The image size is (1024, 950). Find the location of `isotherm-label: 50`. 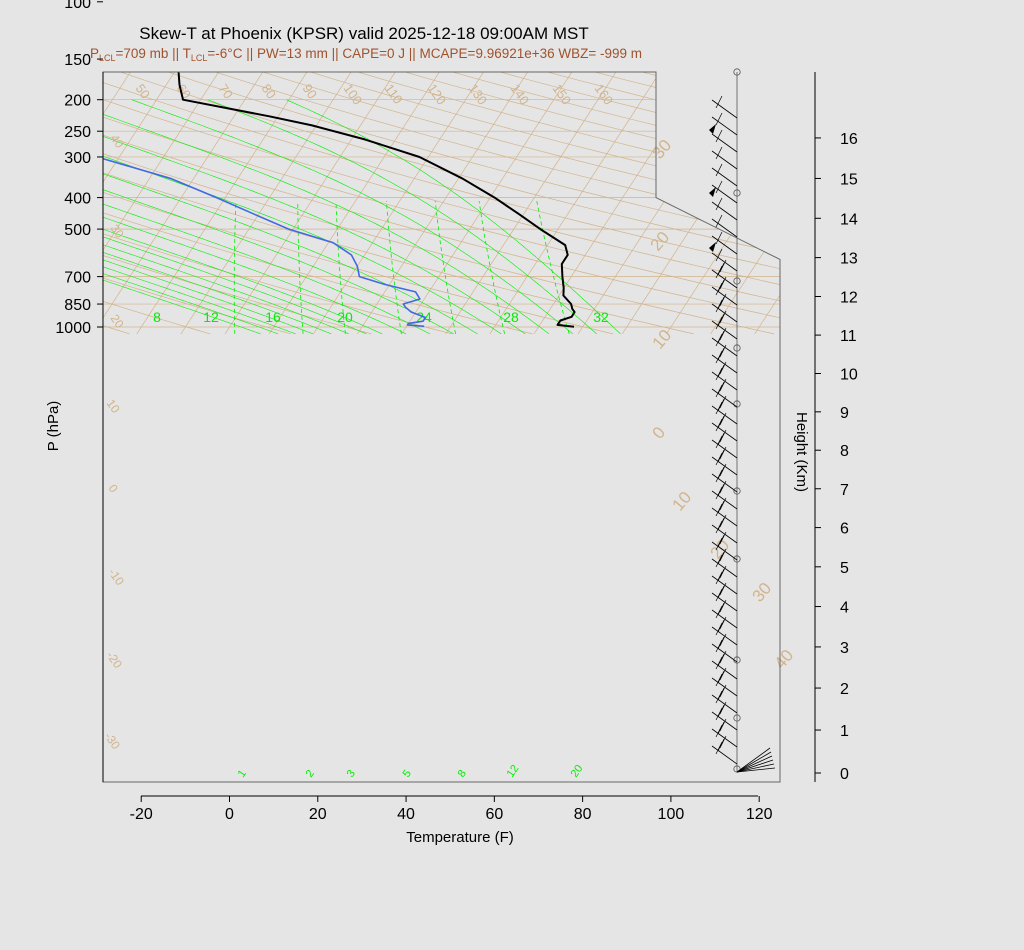

isotherm-label: 50 is located at coordinates (143, 91).